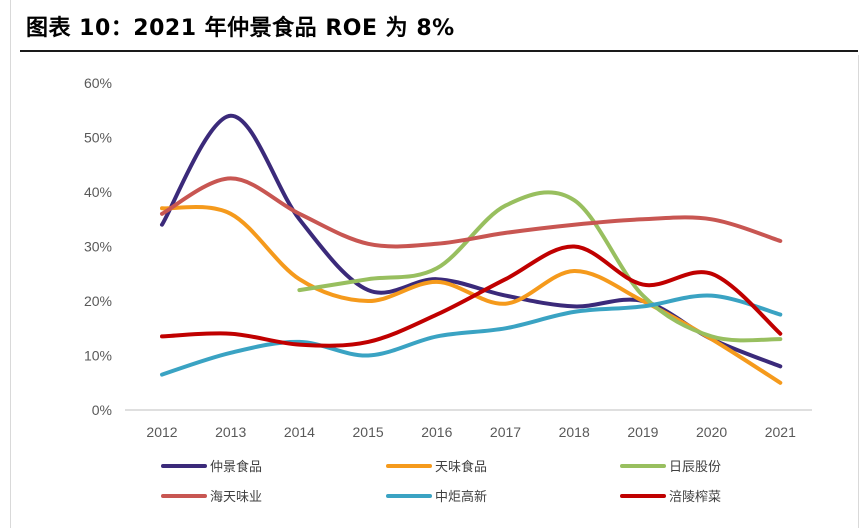 Image resolution: width=865 pixels, height=528 pixels. Describe the element at coordinates (436, 432) in the screenshot. I see `x-tick-label: 2016` at that location.